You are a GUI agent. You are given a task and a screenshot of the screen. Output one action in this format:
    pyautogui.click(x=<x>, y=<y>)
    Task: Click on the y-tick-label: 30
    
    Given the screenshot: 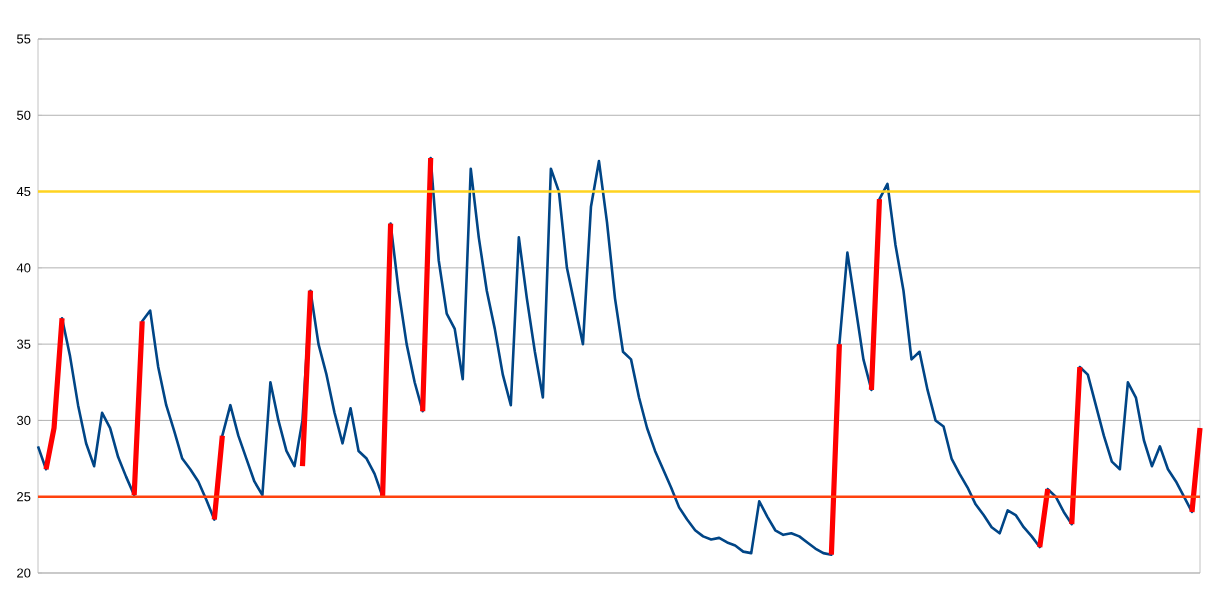 What is the action you would take?
    pyautogui.click(x=23, y=420)
    